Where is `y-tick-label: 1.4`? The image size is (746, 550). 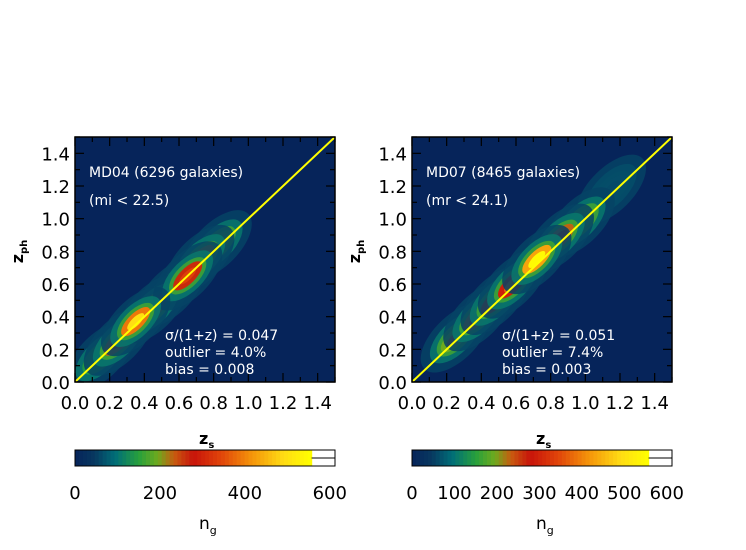
y-tick-label: 1.4 is located at coordinates (55, 154).